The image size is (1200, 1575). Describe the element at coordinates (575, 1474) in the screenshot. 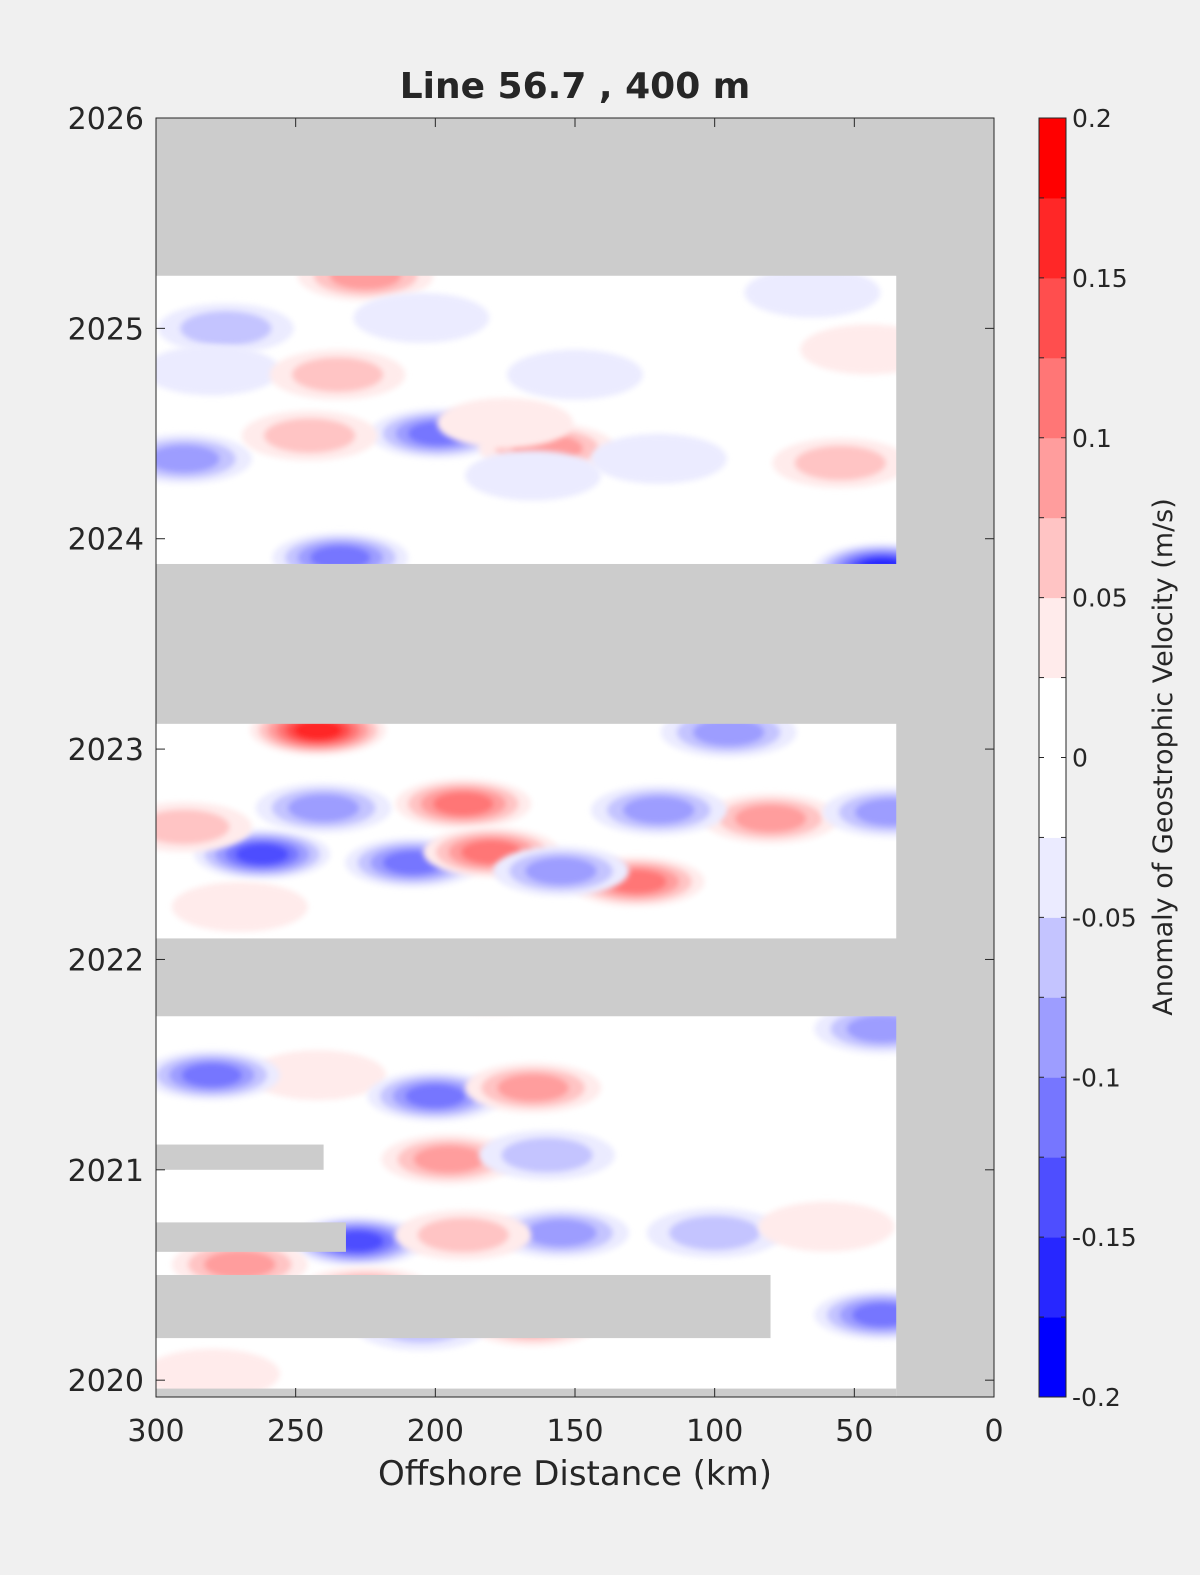

I see `x-axis-label: Offshore Distance (km)` at that location.